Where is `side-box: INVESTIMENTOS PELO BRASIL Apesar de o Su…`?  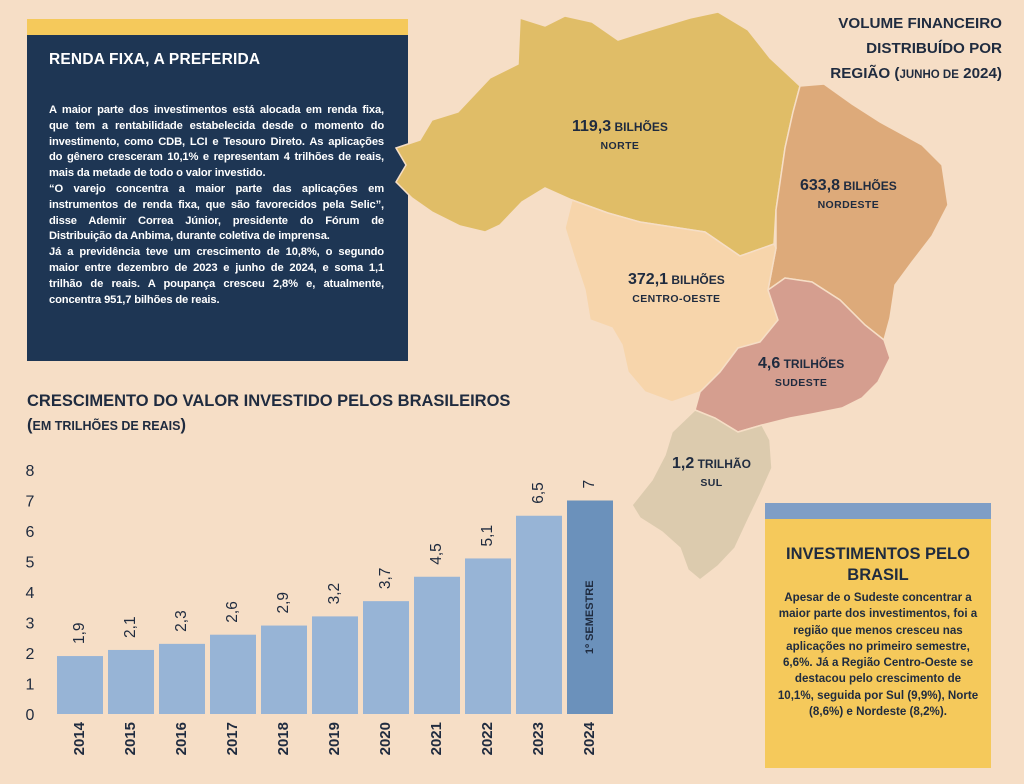 side-box: INVESTIMENTOS PELO BRASIL Apesar de o Su… is located at coordinates (878, 643).